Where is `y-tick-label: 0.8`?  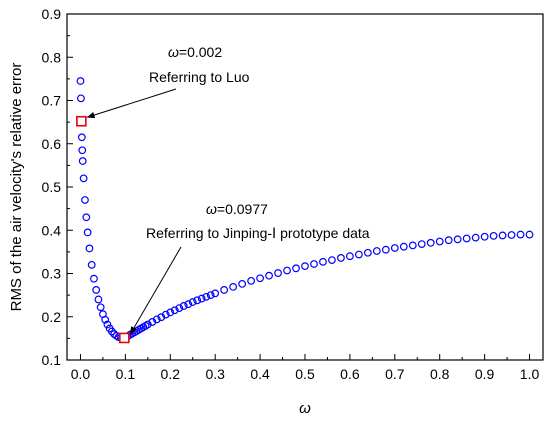
y-tick-label: 0.8 is located at coordinates (52, 57).